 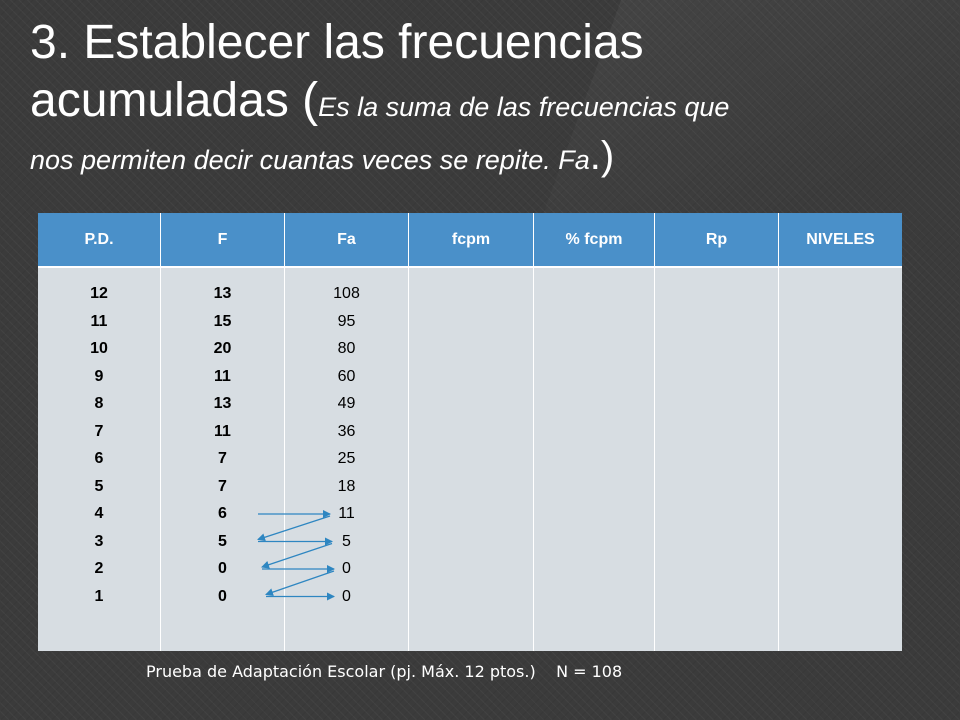 What do you see at coordinates (99, 293) in the screenshot?
I see `pd-value: 12` at bounding box center [99, 293].